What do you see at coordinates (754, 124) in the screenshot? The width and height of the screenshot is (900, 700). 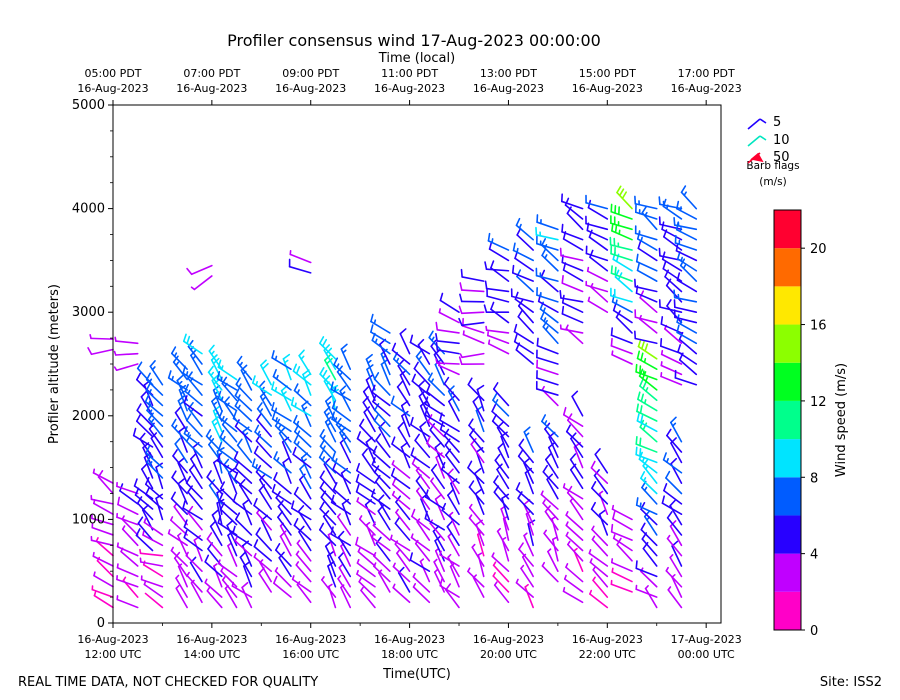 I see `legend-shaft` at bounding box center [754, 124].